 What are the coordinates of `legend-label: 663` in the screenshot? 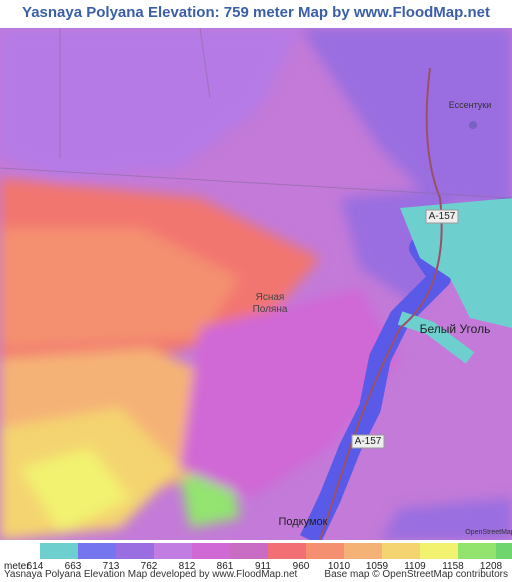 It's located at (73, 565).